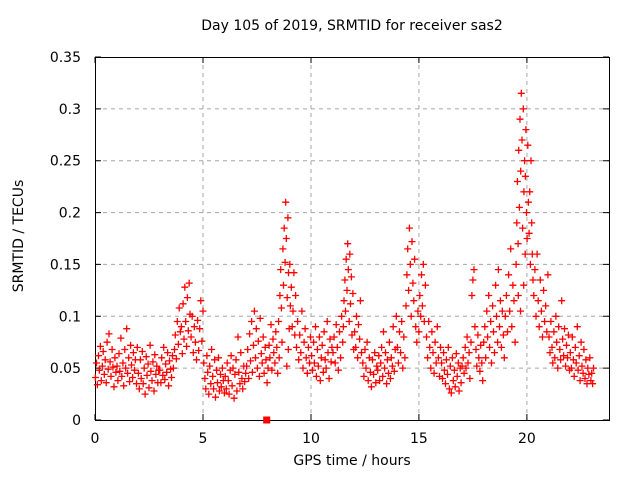 This screenshot has width=640, height=480. I want to click on flag-square-point, so click(267, 420).